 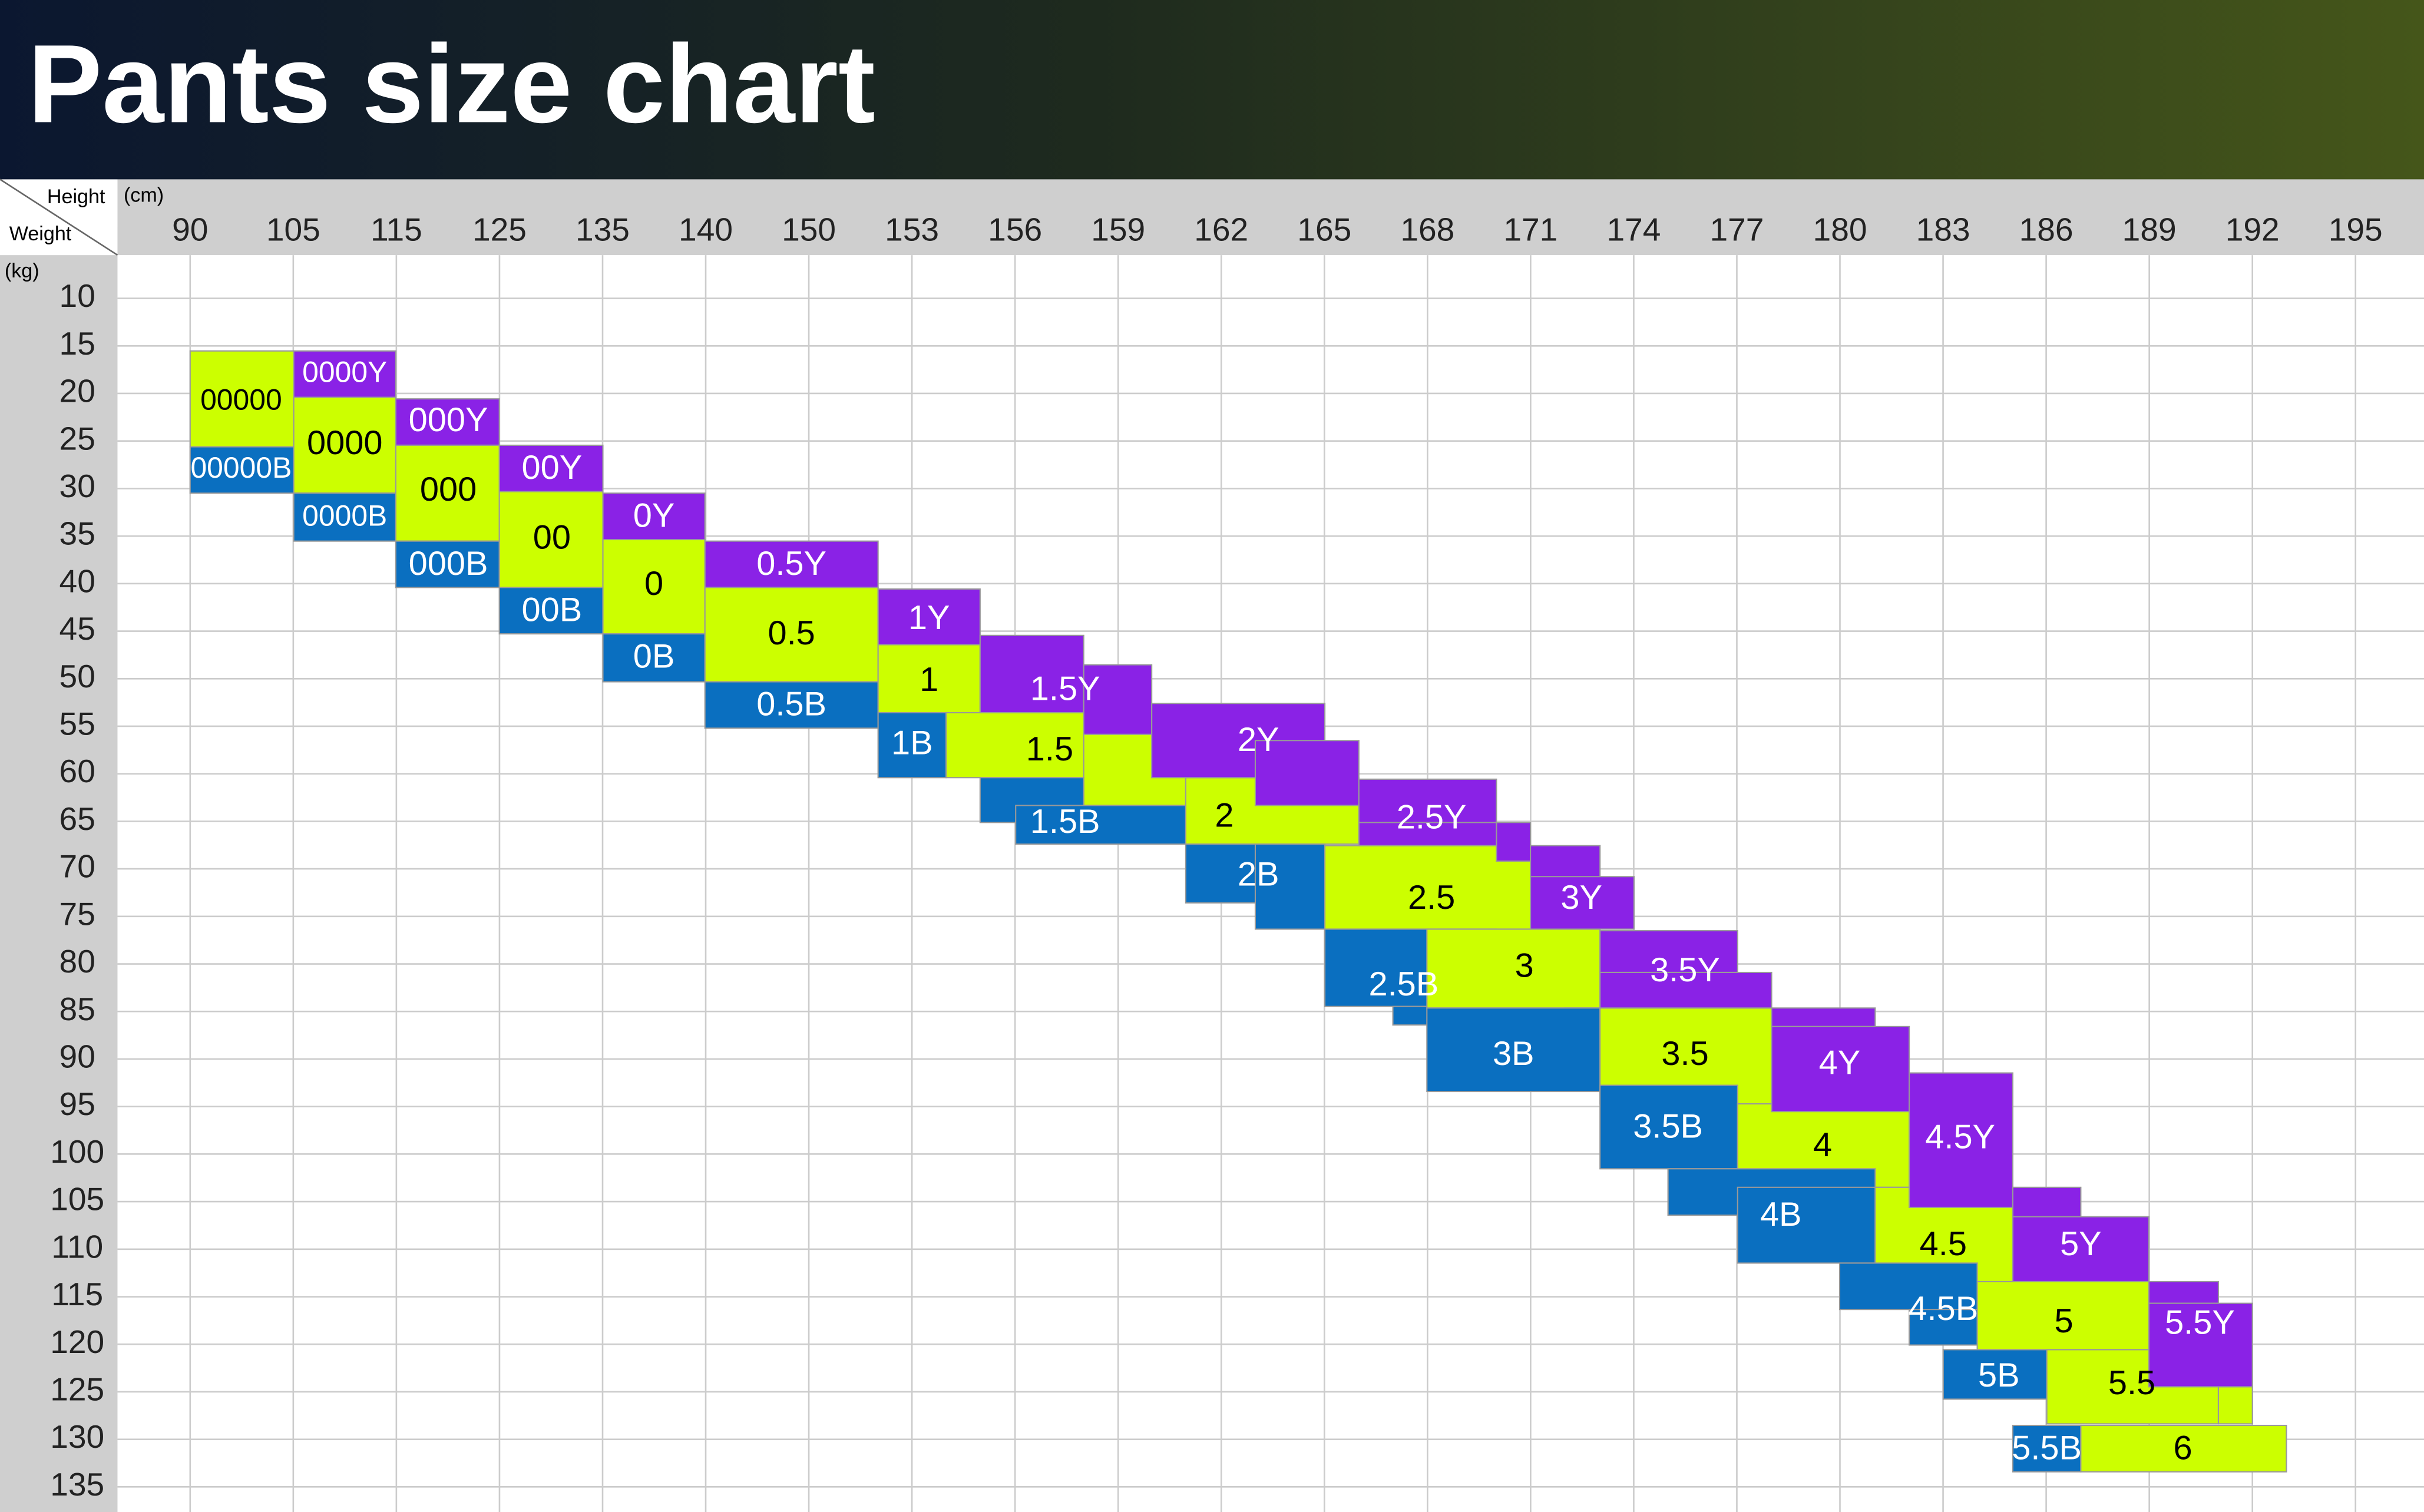 What do you see at coordinates (77, 1104) in the screenshot?
I see `weight-label: 95` at bounding box center [77, 1104].